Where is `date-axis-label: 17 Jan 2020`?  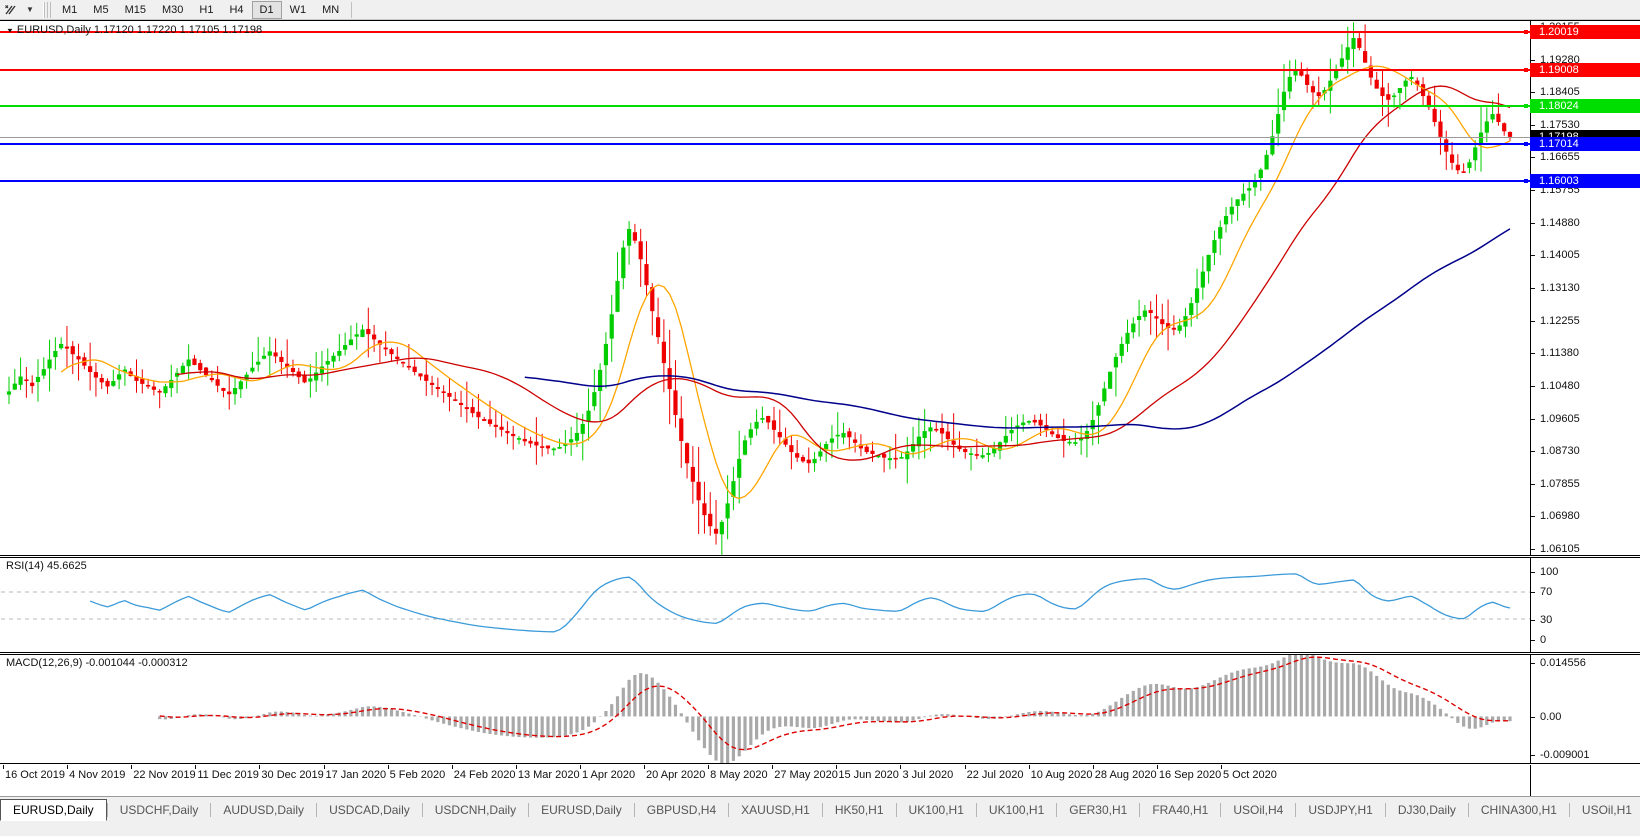
date-axis-label: 17 Jan 2020 is located at coordinates (356, 775).